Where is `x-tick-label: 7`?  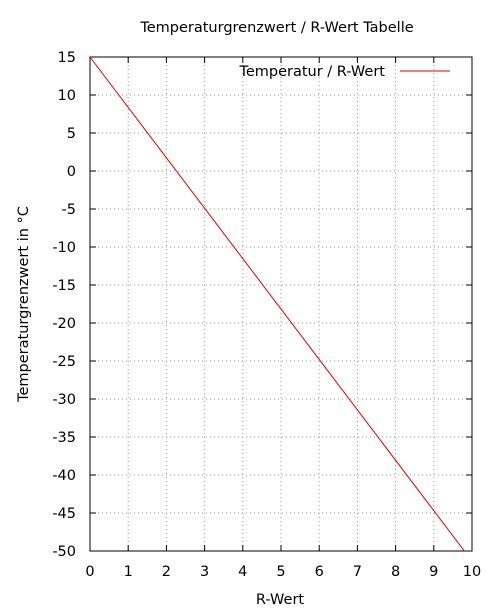
x-tick-label: 7 is located at coordinates (357, 572).